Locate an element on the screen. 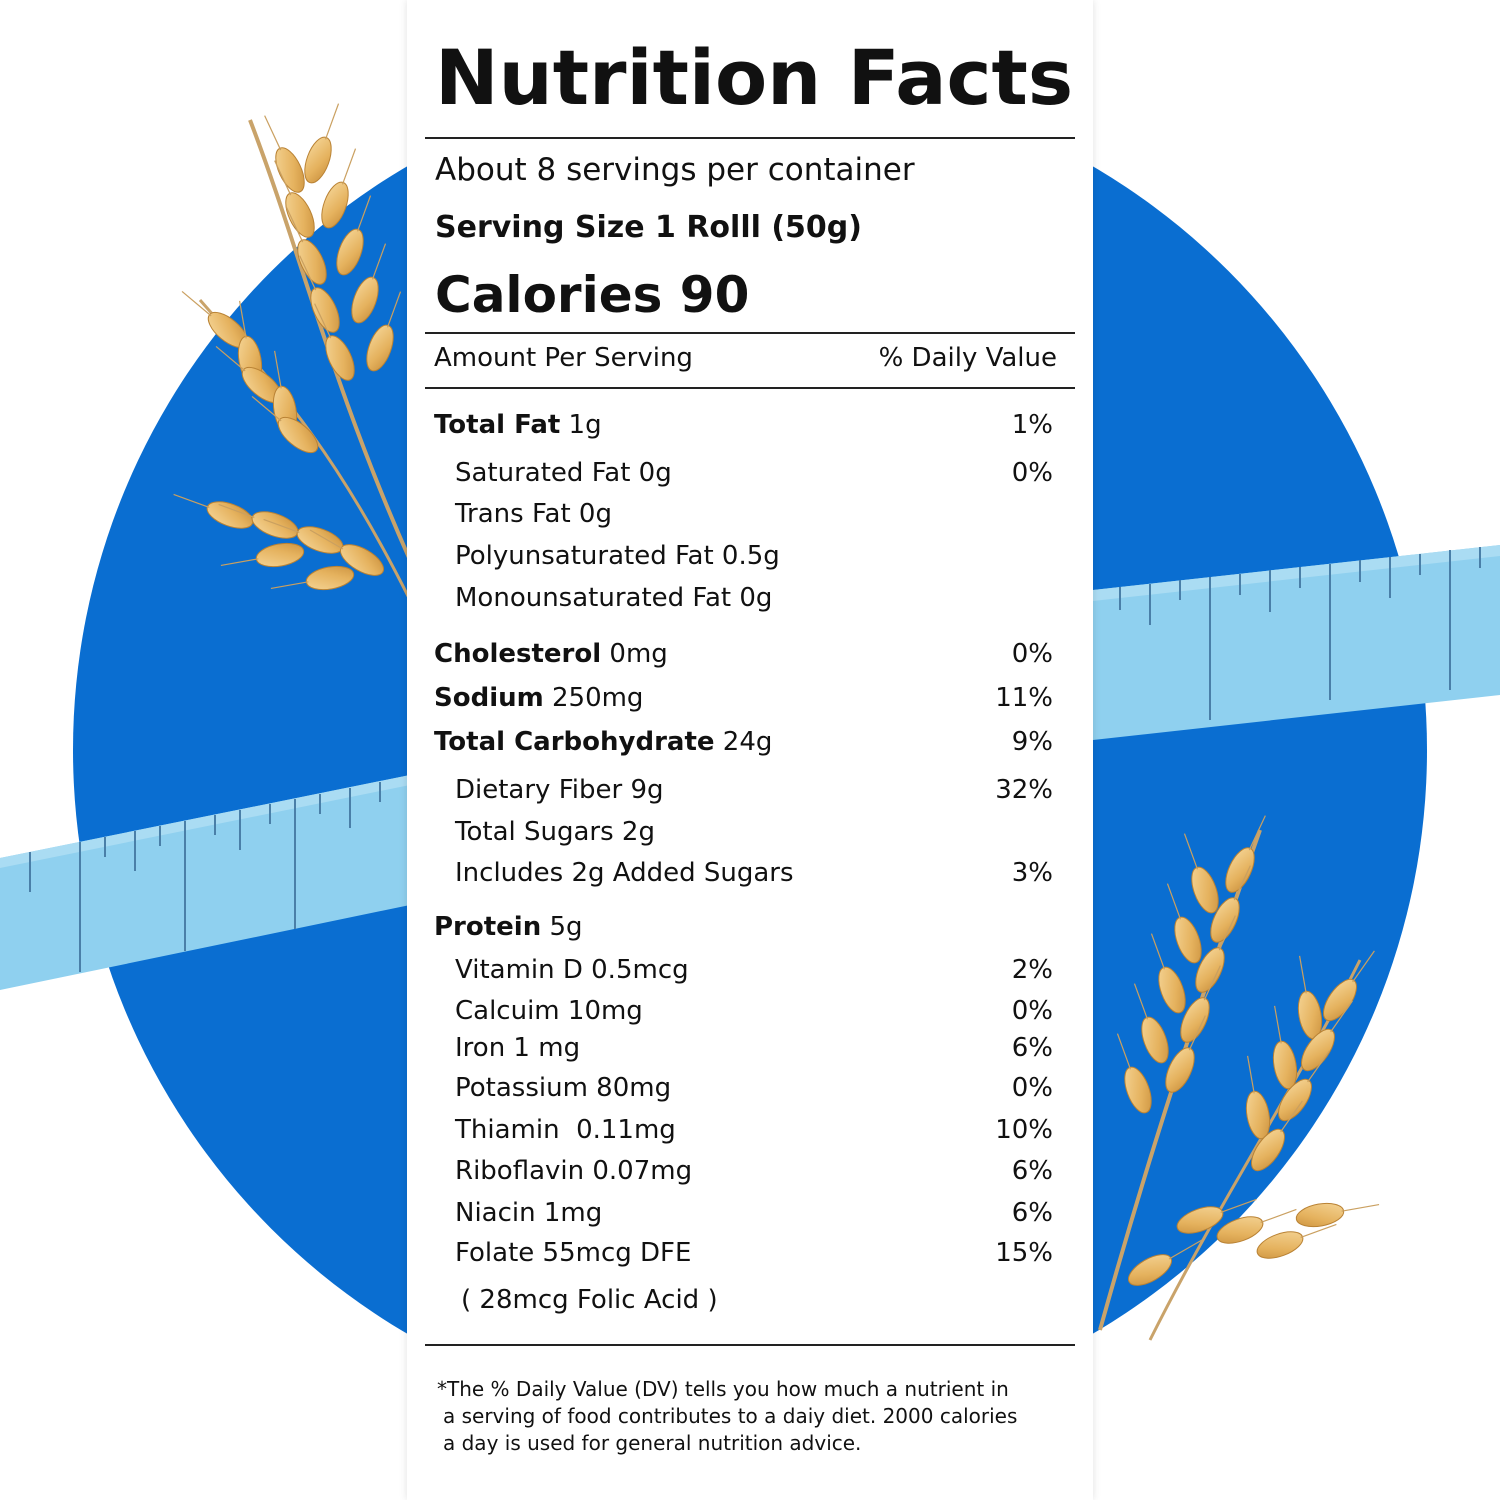  daily-value: 10% is located at coordinates (1024, 1130).